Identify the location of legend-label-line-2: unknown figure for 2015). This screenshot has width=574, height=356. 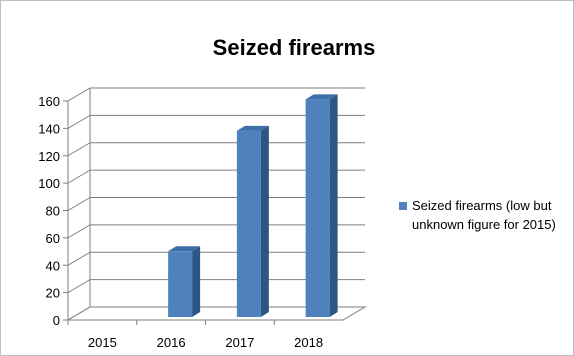
(484, 224).